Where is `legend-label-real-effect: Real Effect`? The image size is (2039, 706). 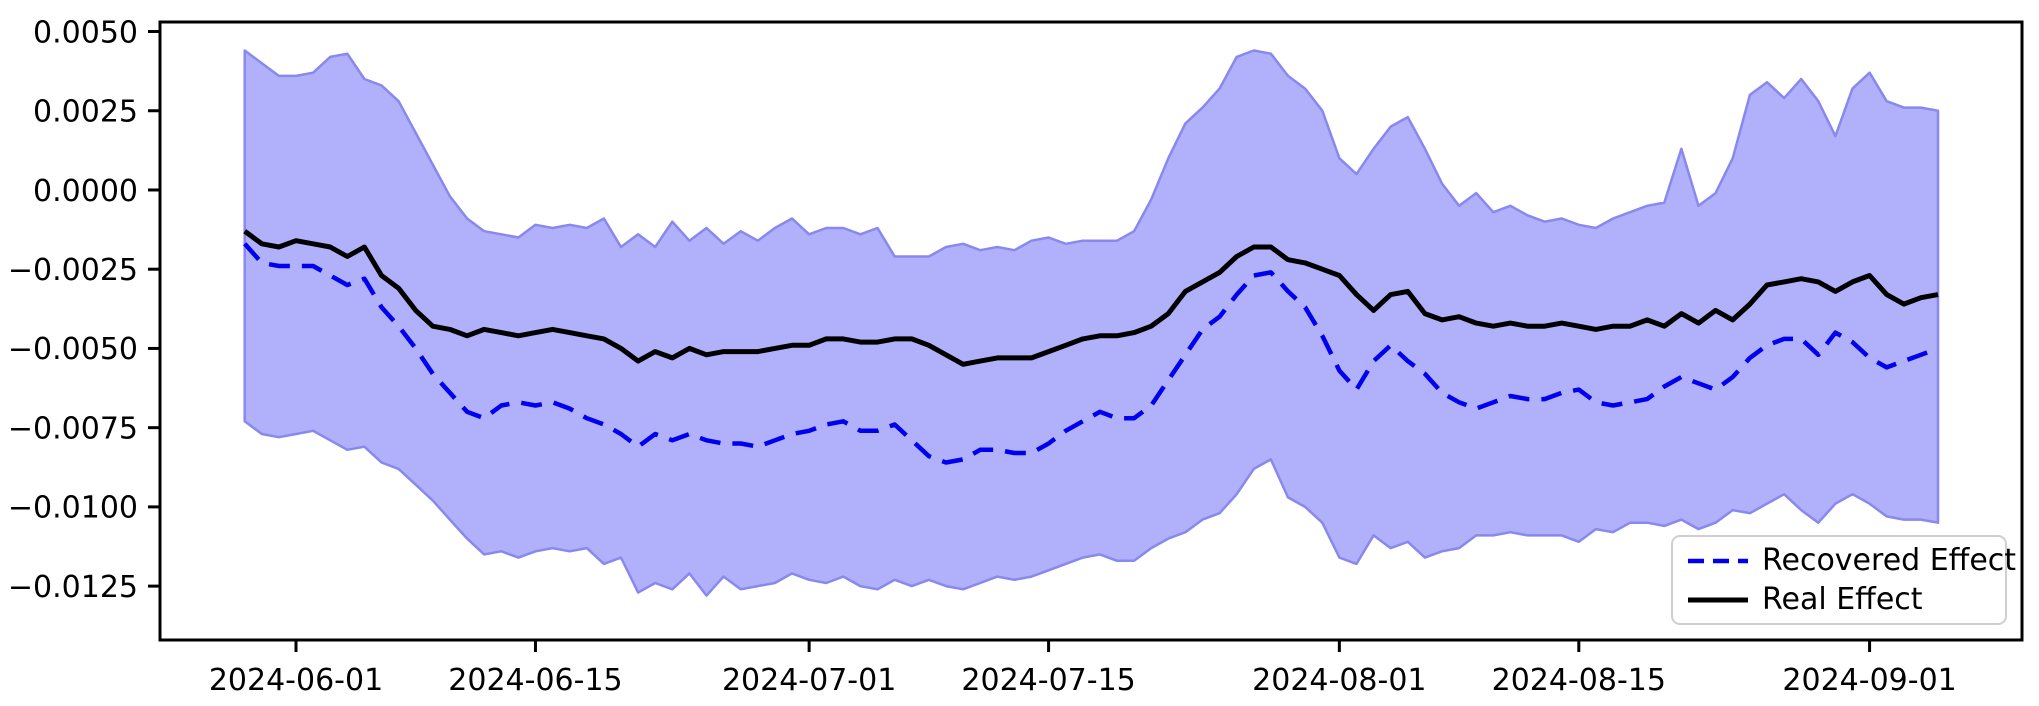 legend-label-real-effect: Real Effect is located at coordinates (1842, 599).